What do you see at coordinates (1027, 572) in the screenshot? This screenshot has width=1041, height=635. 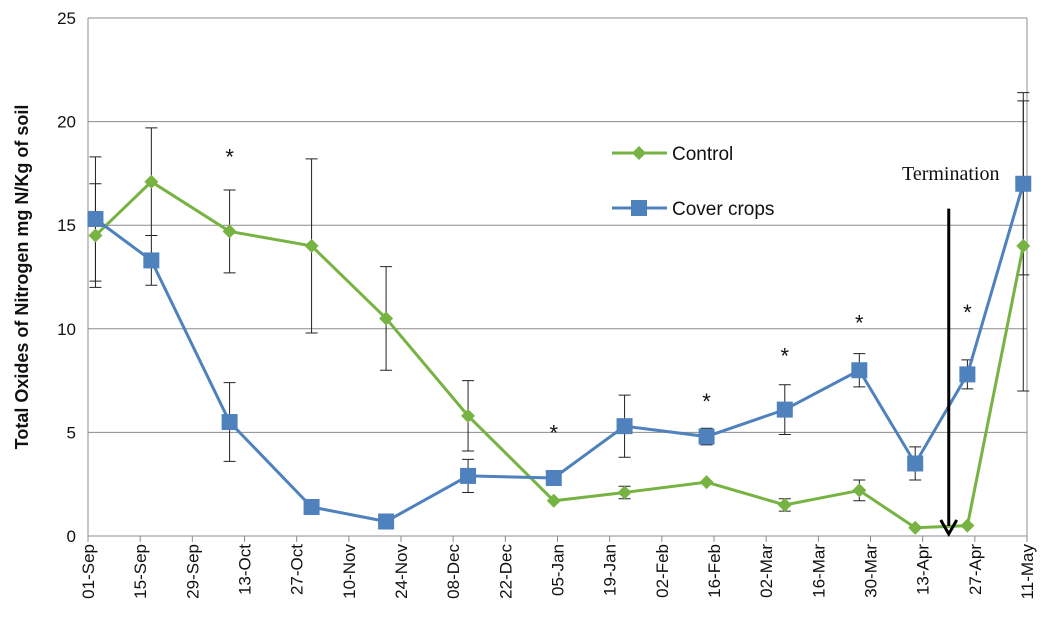 I see `x-tick-label: 11-May` at bounding box center [1027, 572].